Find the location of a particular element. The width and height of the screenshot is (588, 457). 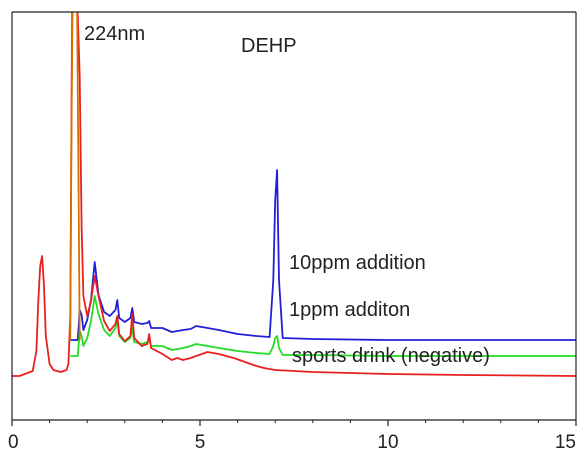

dehp-peak-label: DEHP is located at coordinates (269, 46).